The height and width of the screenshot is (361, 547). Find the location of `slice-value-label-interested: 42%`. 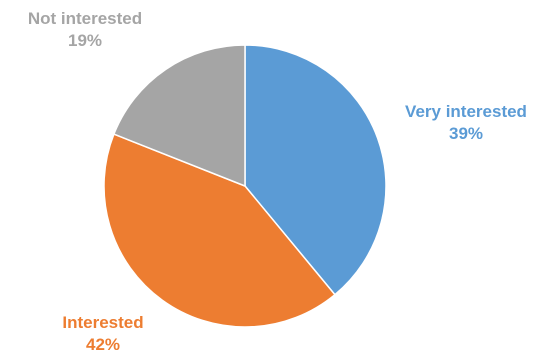

slice-value-label-interested: 42% is located at coordinates (103, 344).